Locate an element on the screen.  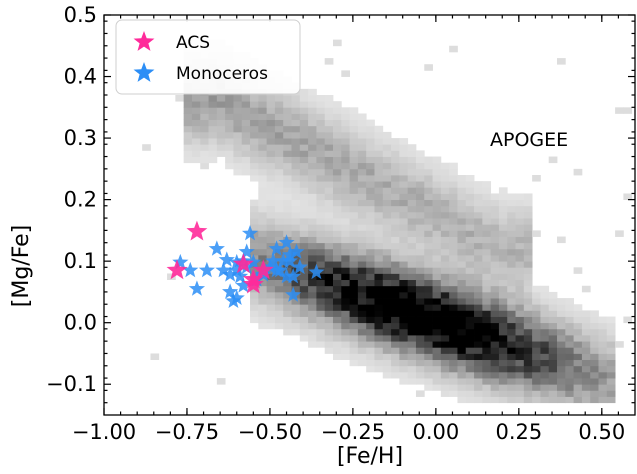
y-tick-label: 0.3 is located at coordinates (80, 138).